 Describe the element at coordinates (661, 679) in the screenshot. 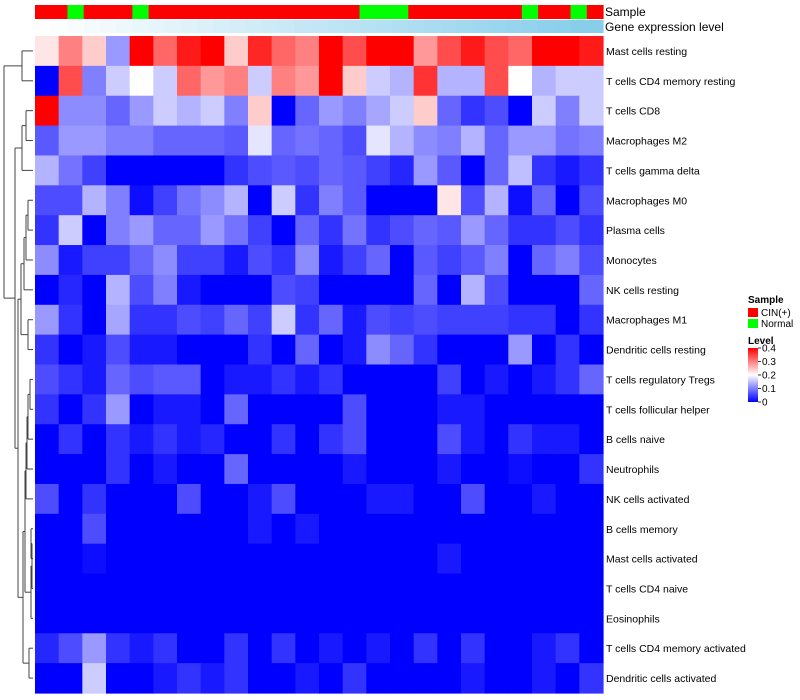

I see `row-label: Dendritic cells activated` at that location.